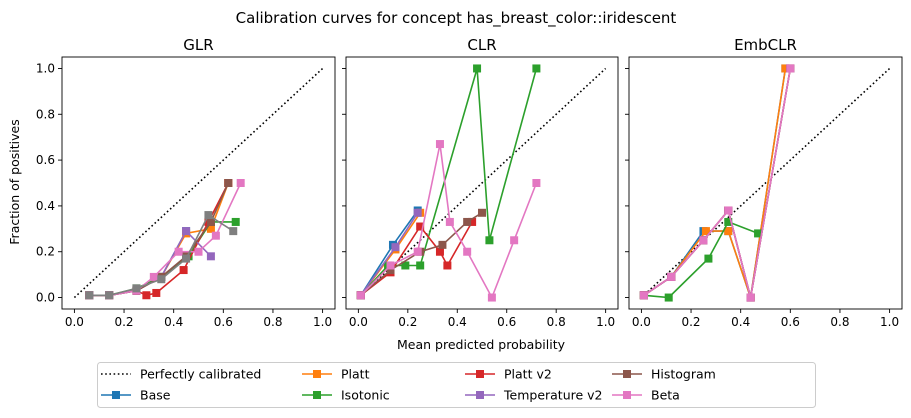 This screenshot has width=911, height=418. I want to click on legend-label: Beta, so click(665, 395).